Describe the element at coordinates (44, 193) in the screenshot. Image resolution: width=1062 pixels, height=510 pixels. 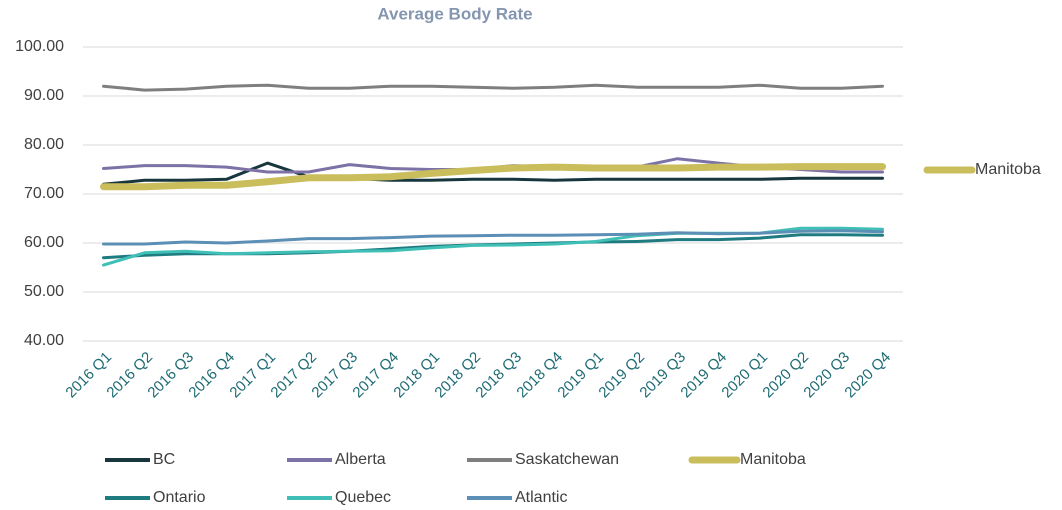
I see `y-tick-label: 70.00` at that location.